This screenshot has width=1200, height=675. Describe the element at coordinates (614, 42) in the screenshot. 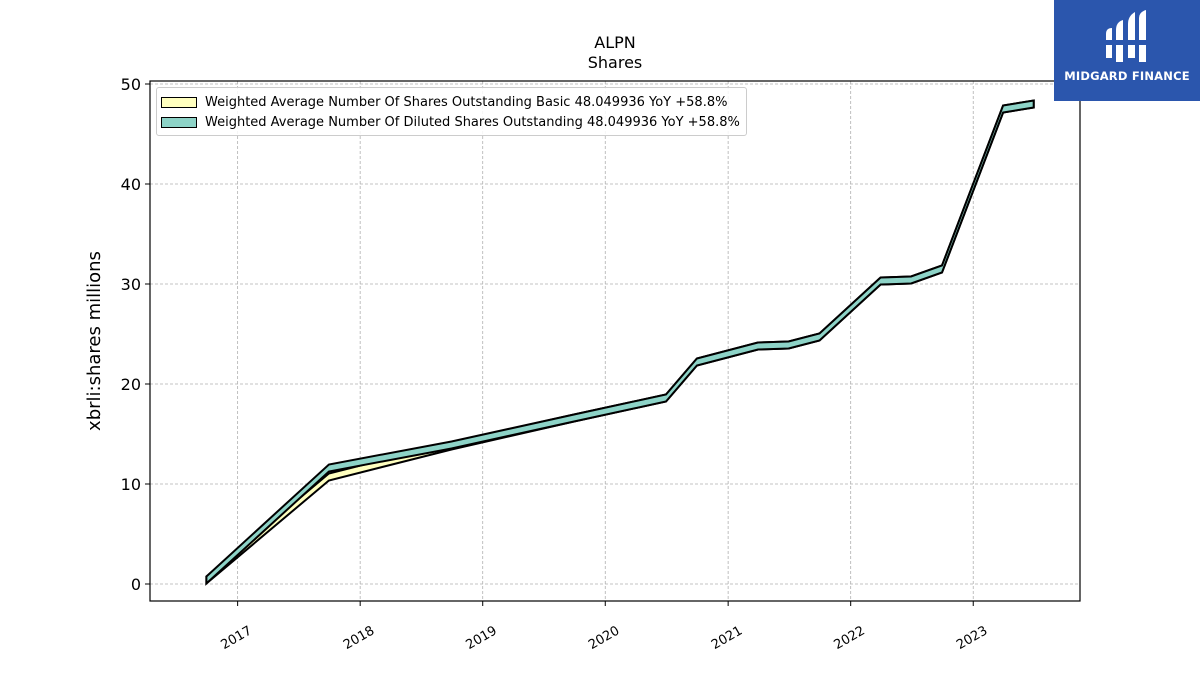

I see `chart-title: ALPN` at that location.